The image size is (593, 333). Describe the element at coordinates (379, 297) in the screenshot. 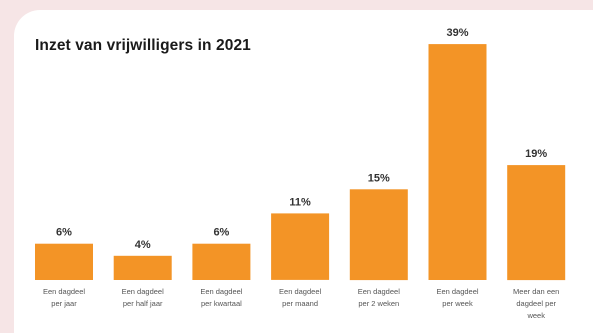

I see `category-label-5: Een dagdeel per 2 weken` at that location.